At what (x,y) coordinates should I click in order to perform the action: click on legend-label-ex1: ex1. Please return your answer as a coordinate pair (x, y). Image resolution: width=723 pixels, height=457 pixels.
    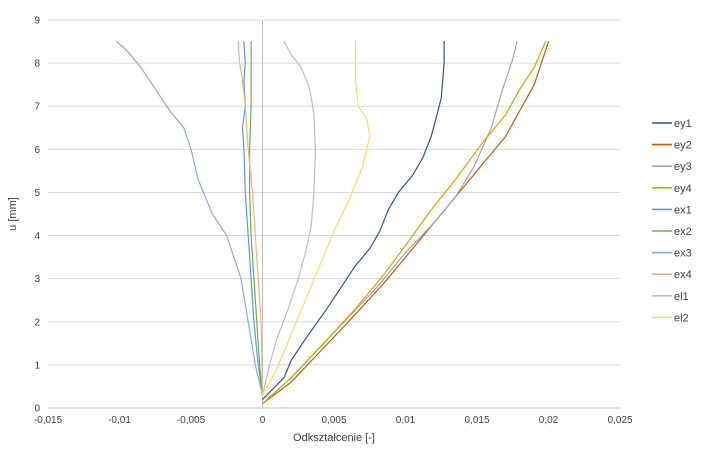
    Looking at the image, I should click on (683, 210).